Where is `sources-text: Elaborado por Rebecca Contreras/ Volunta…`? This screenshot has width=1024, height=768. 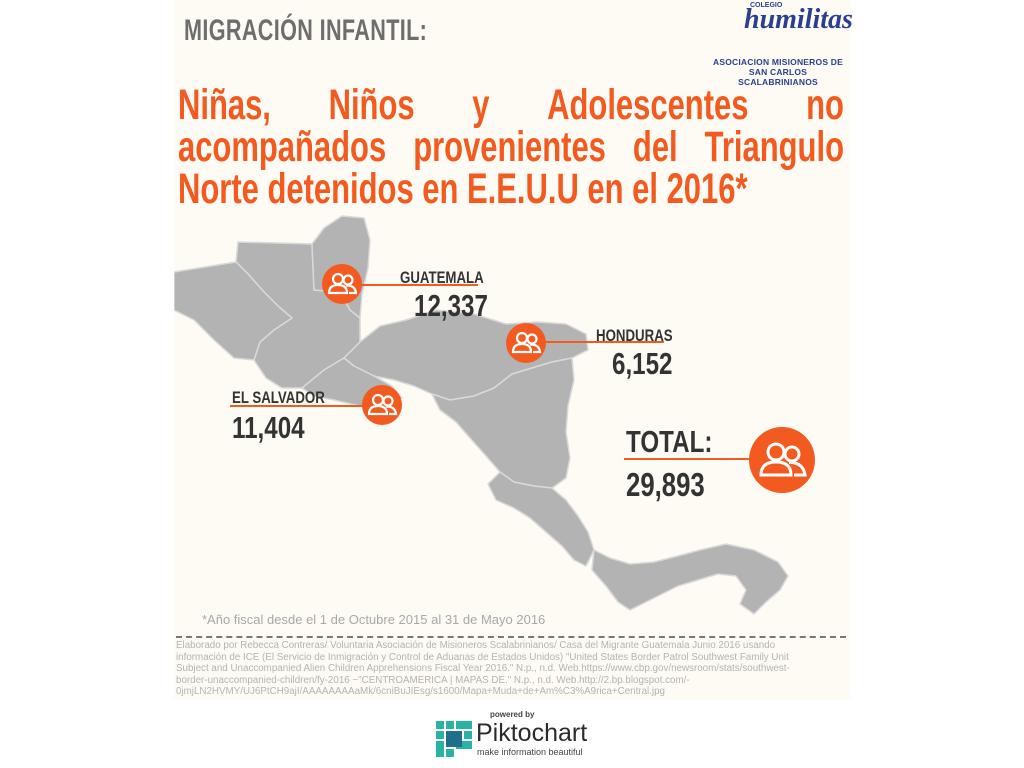 sources-text: Elaborado por Rebecca Contreras/ Volunta… is located at coordinates (512, 669).